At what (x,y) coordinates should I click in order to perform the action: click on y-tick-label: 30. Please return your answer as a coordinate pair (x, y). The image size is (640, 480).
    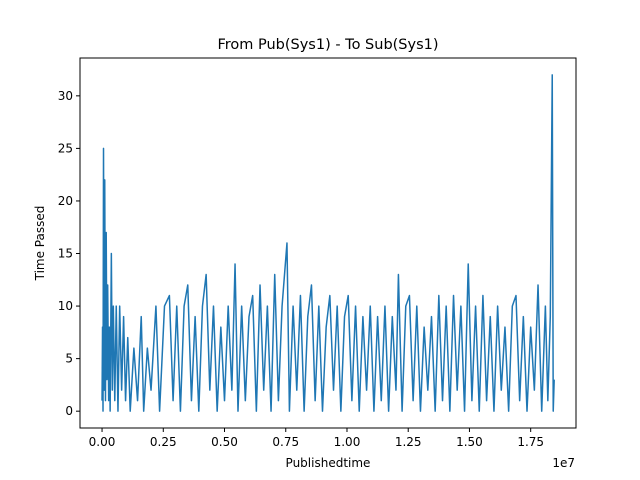
    Looking at the image, I should click on (65, 96).